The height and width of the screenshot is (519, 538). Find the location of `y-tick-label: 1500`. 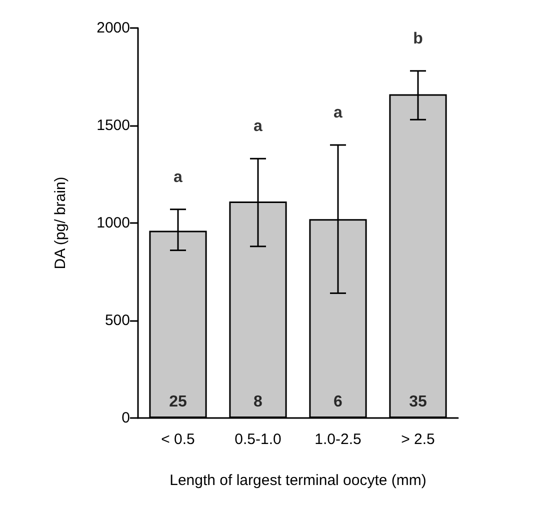

y-tick-label: 1500 is located at coordinates (113, 125).